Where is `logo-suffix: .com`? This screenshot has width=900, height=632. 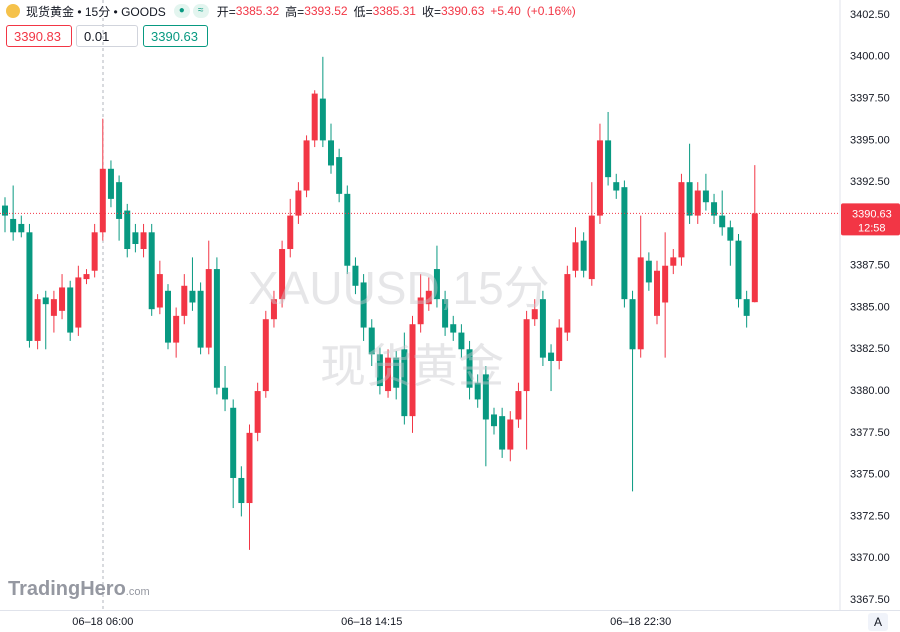
logo-suffix: .com is located at coordinates (137, 592).